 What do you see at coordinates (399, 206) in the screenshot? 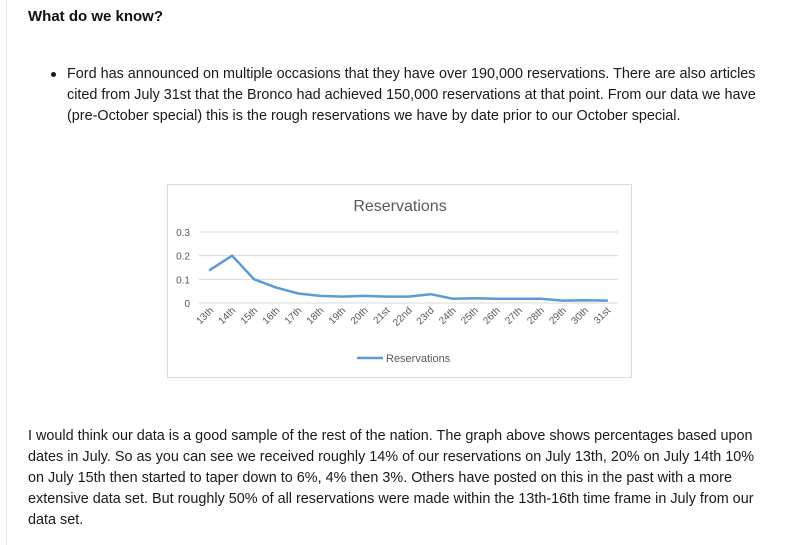
I see `chart-title: Reservations` at bounding box center [399, 206].